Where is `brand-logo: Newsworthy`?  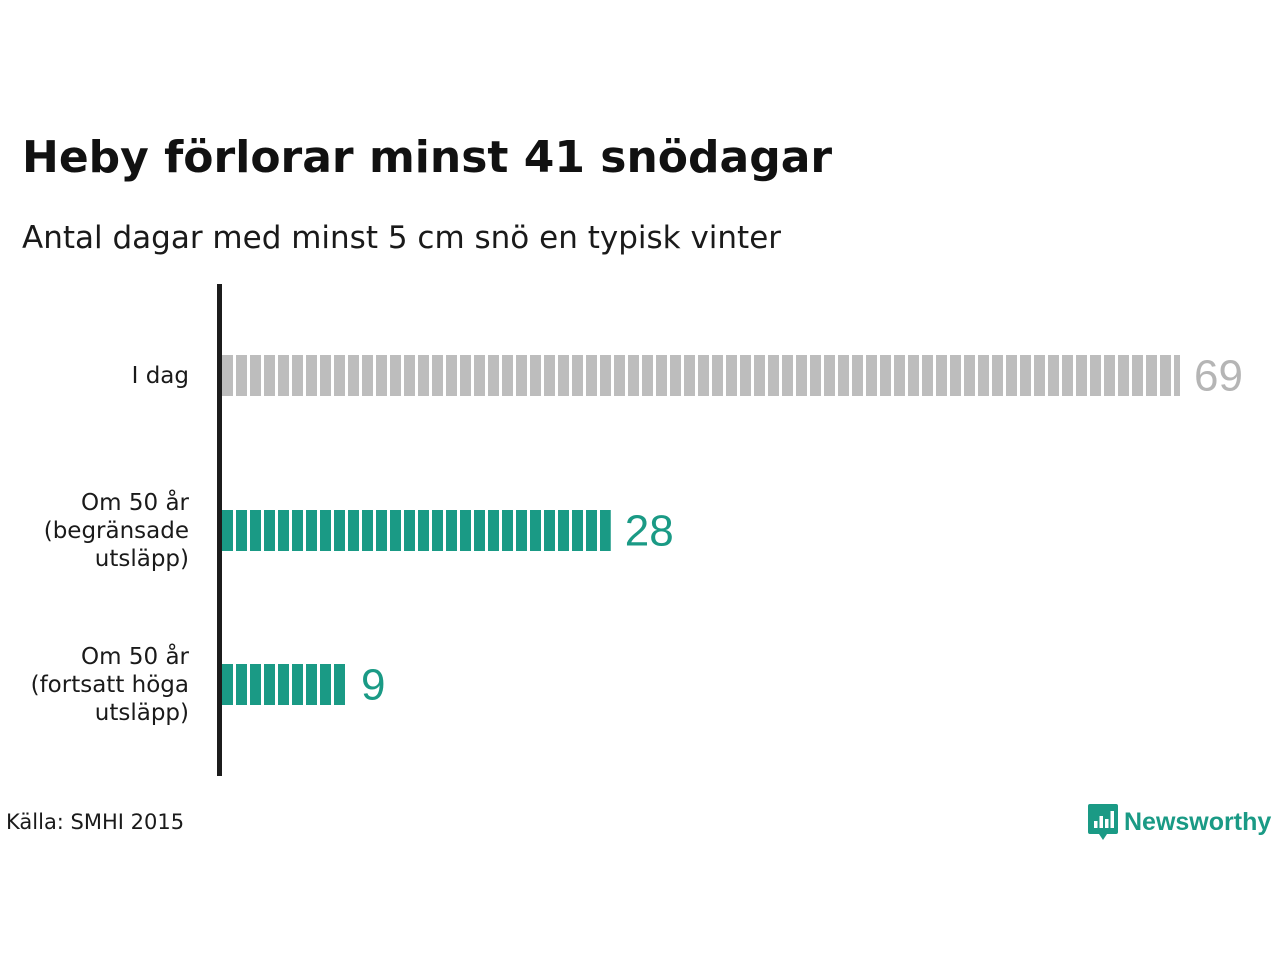 brand-logo: Newsworthy is located at coordinates (1179, 822).